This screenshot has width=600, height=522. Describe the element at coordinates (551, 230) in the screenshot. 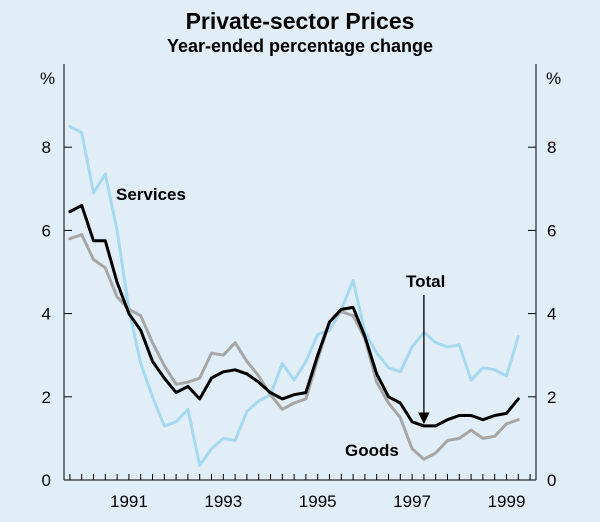

I see `y-tick-label-right: 6` at that location.